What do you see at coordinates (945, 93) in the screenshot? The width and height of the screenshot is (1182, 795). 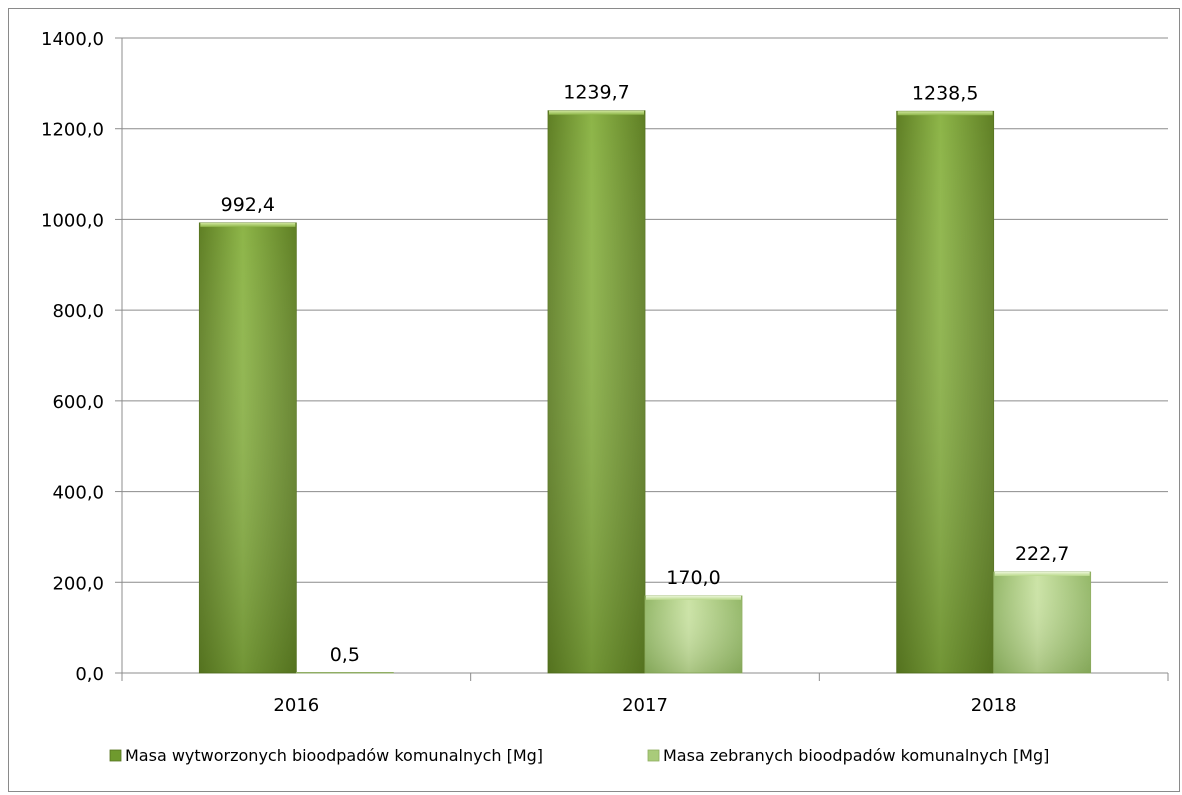 I see `data-label: 1238,5` at bounding box center [945, 93].